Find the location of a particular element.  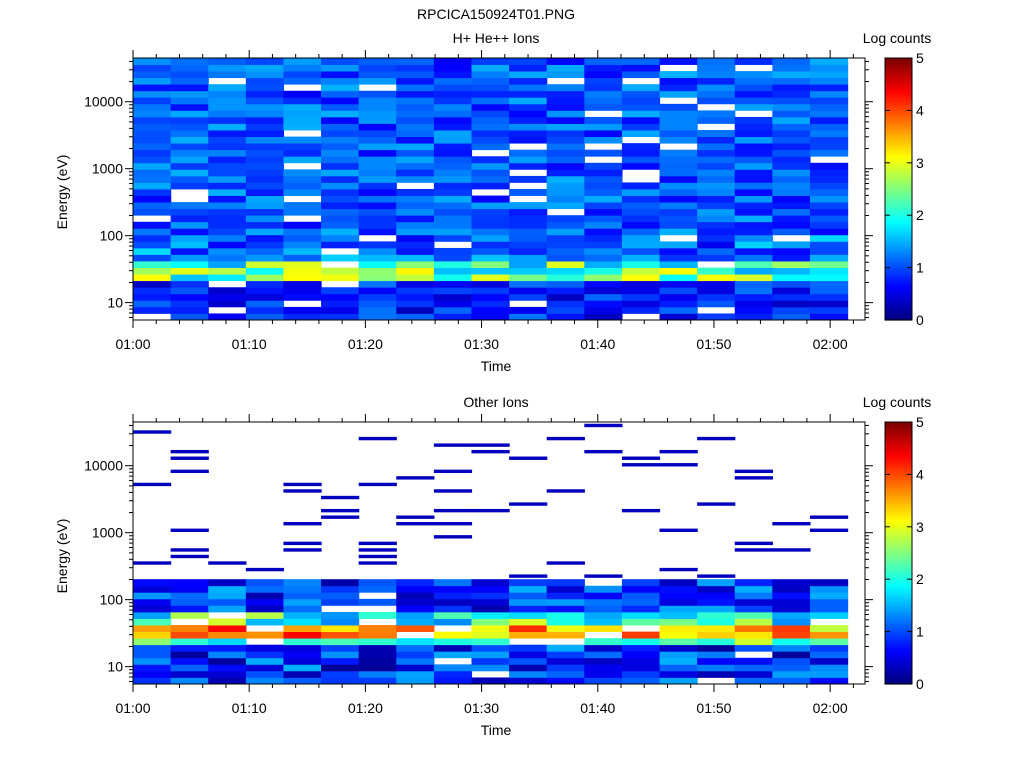

colorbar-label: Log counts is located at coordinates (897, 38).